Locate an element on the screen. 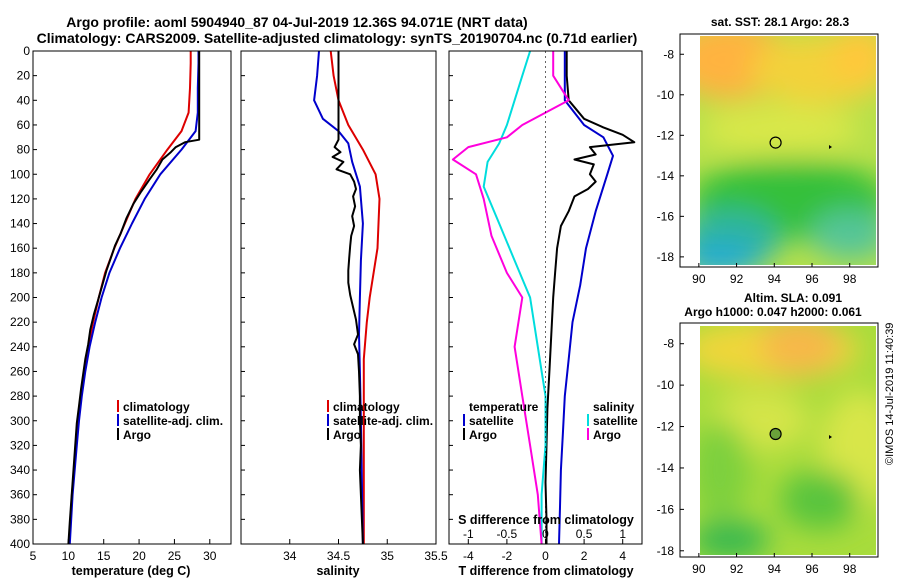 Image resolution: width=900 pixels, height=580 pixels. y-tick-label: 40 is located at coordinates (24, 100).